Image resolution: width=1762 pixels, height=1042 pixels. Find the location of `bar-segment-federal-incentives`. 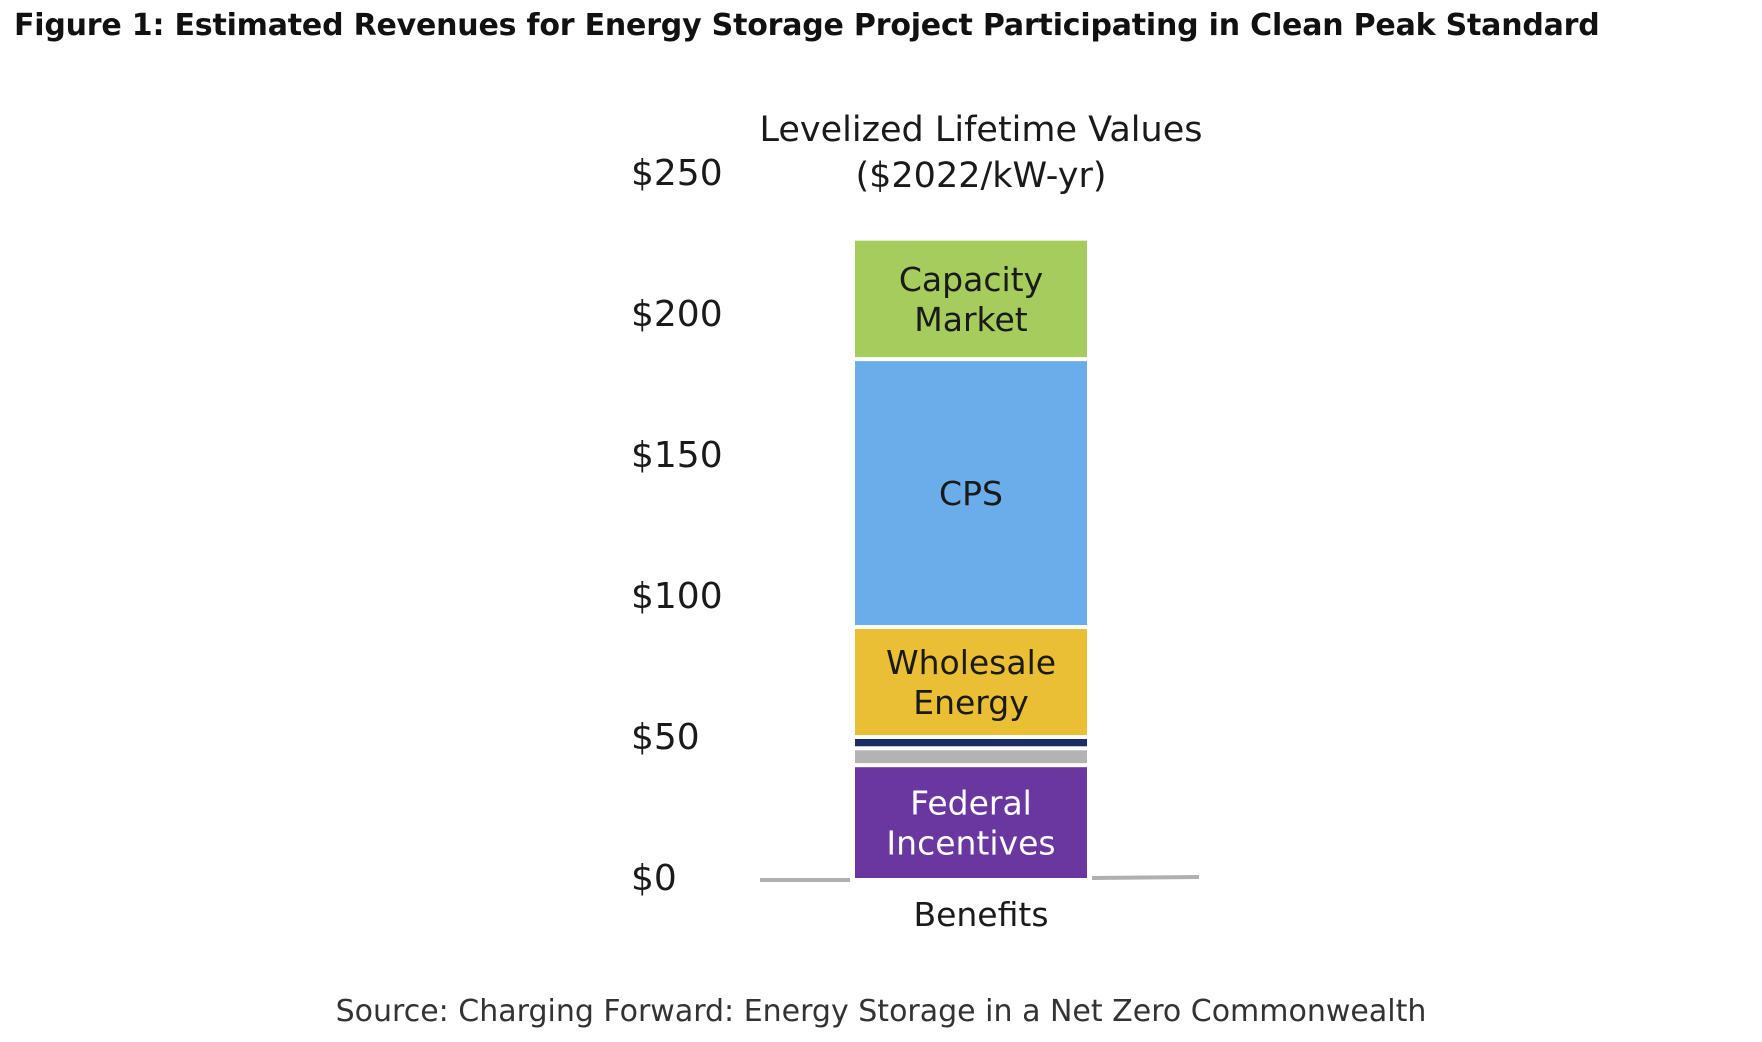

bar-segment-federal-incentives is located at coordinates (971, 822).